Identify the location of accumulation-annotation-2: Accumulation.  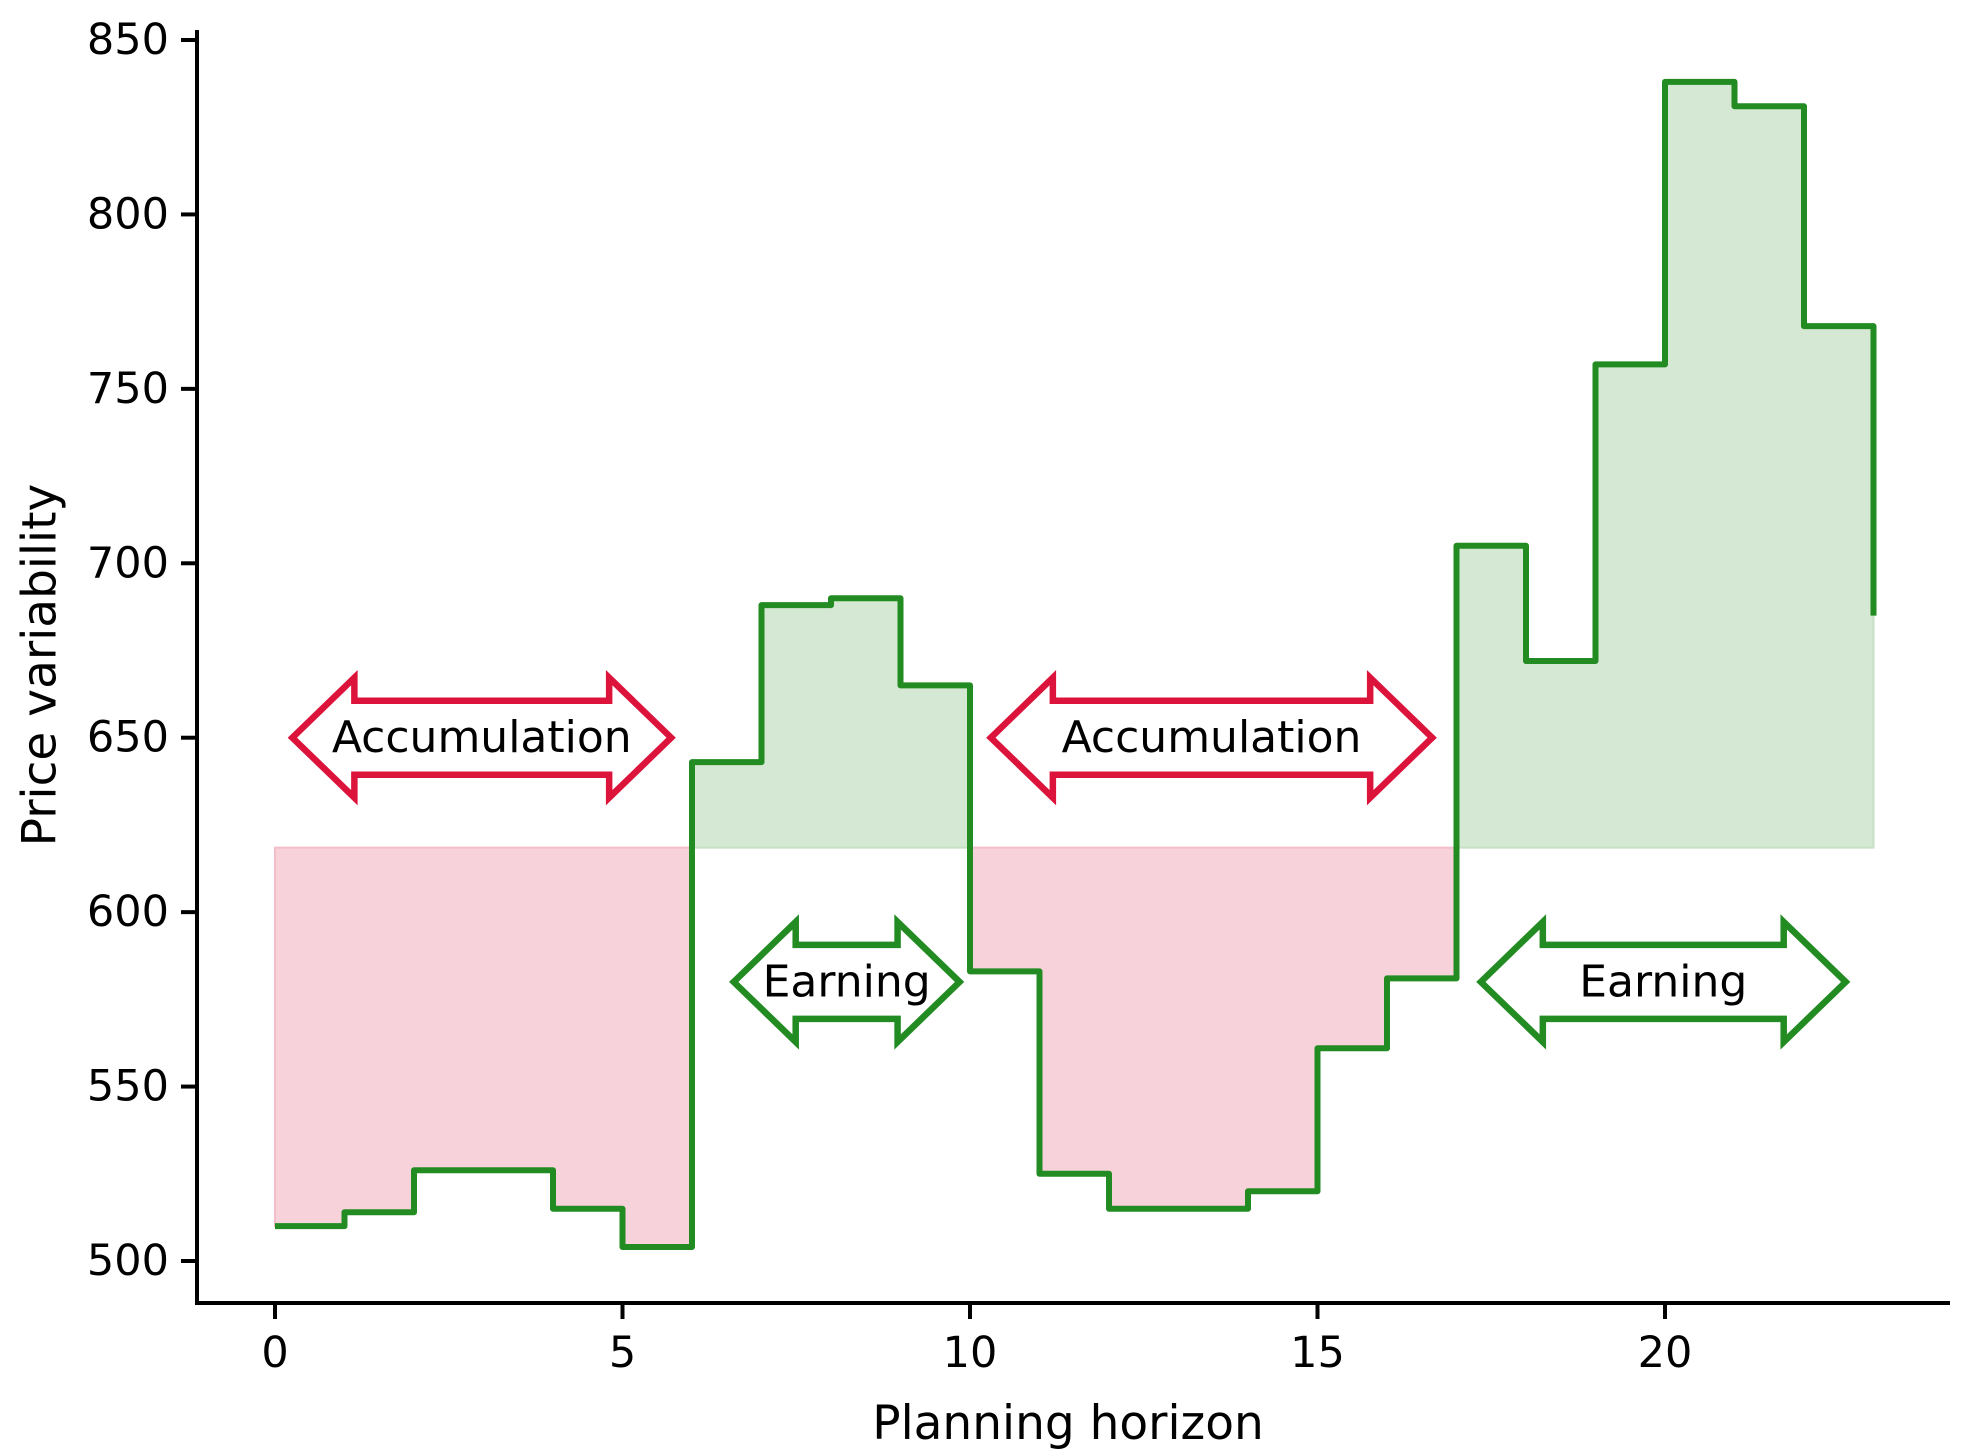
(1211, 738).